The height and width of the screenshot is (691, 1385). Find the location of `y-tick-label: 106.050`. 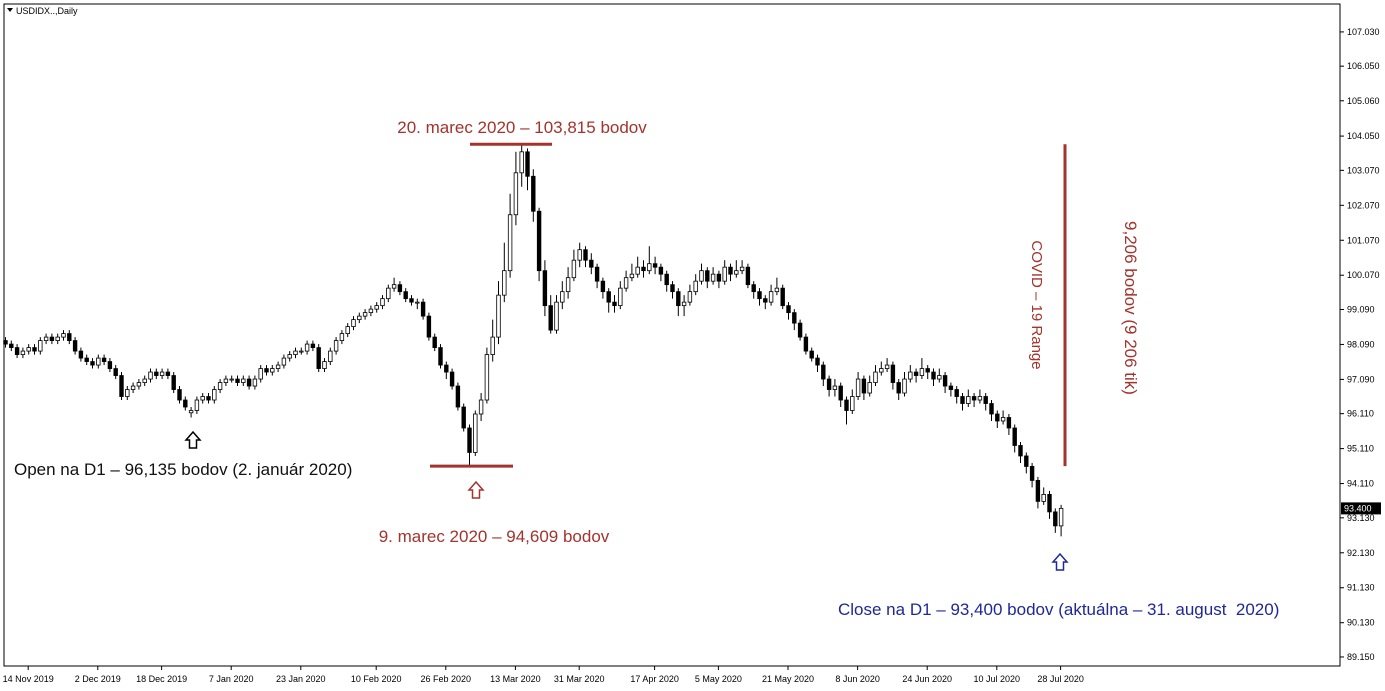

y-tick-label: 106.050 is located at coordinates (1363, 66).